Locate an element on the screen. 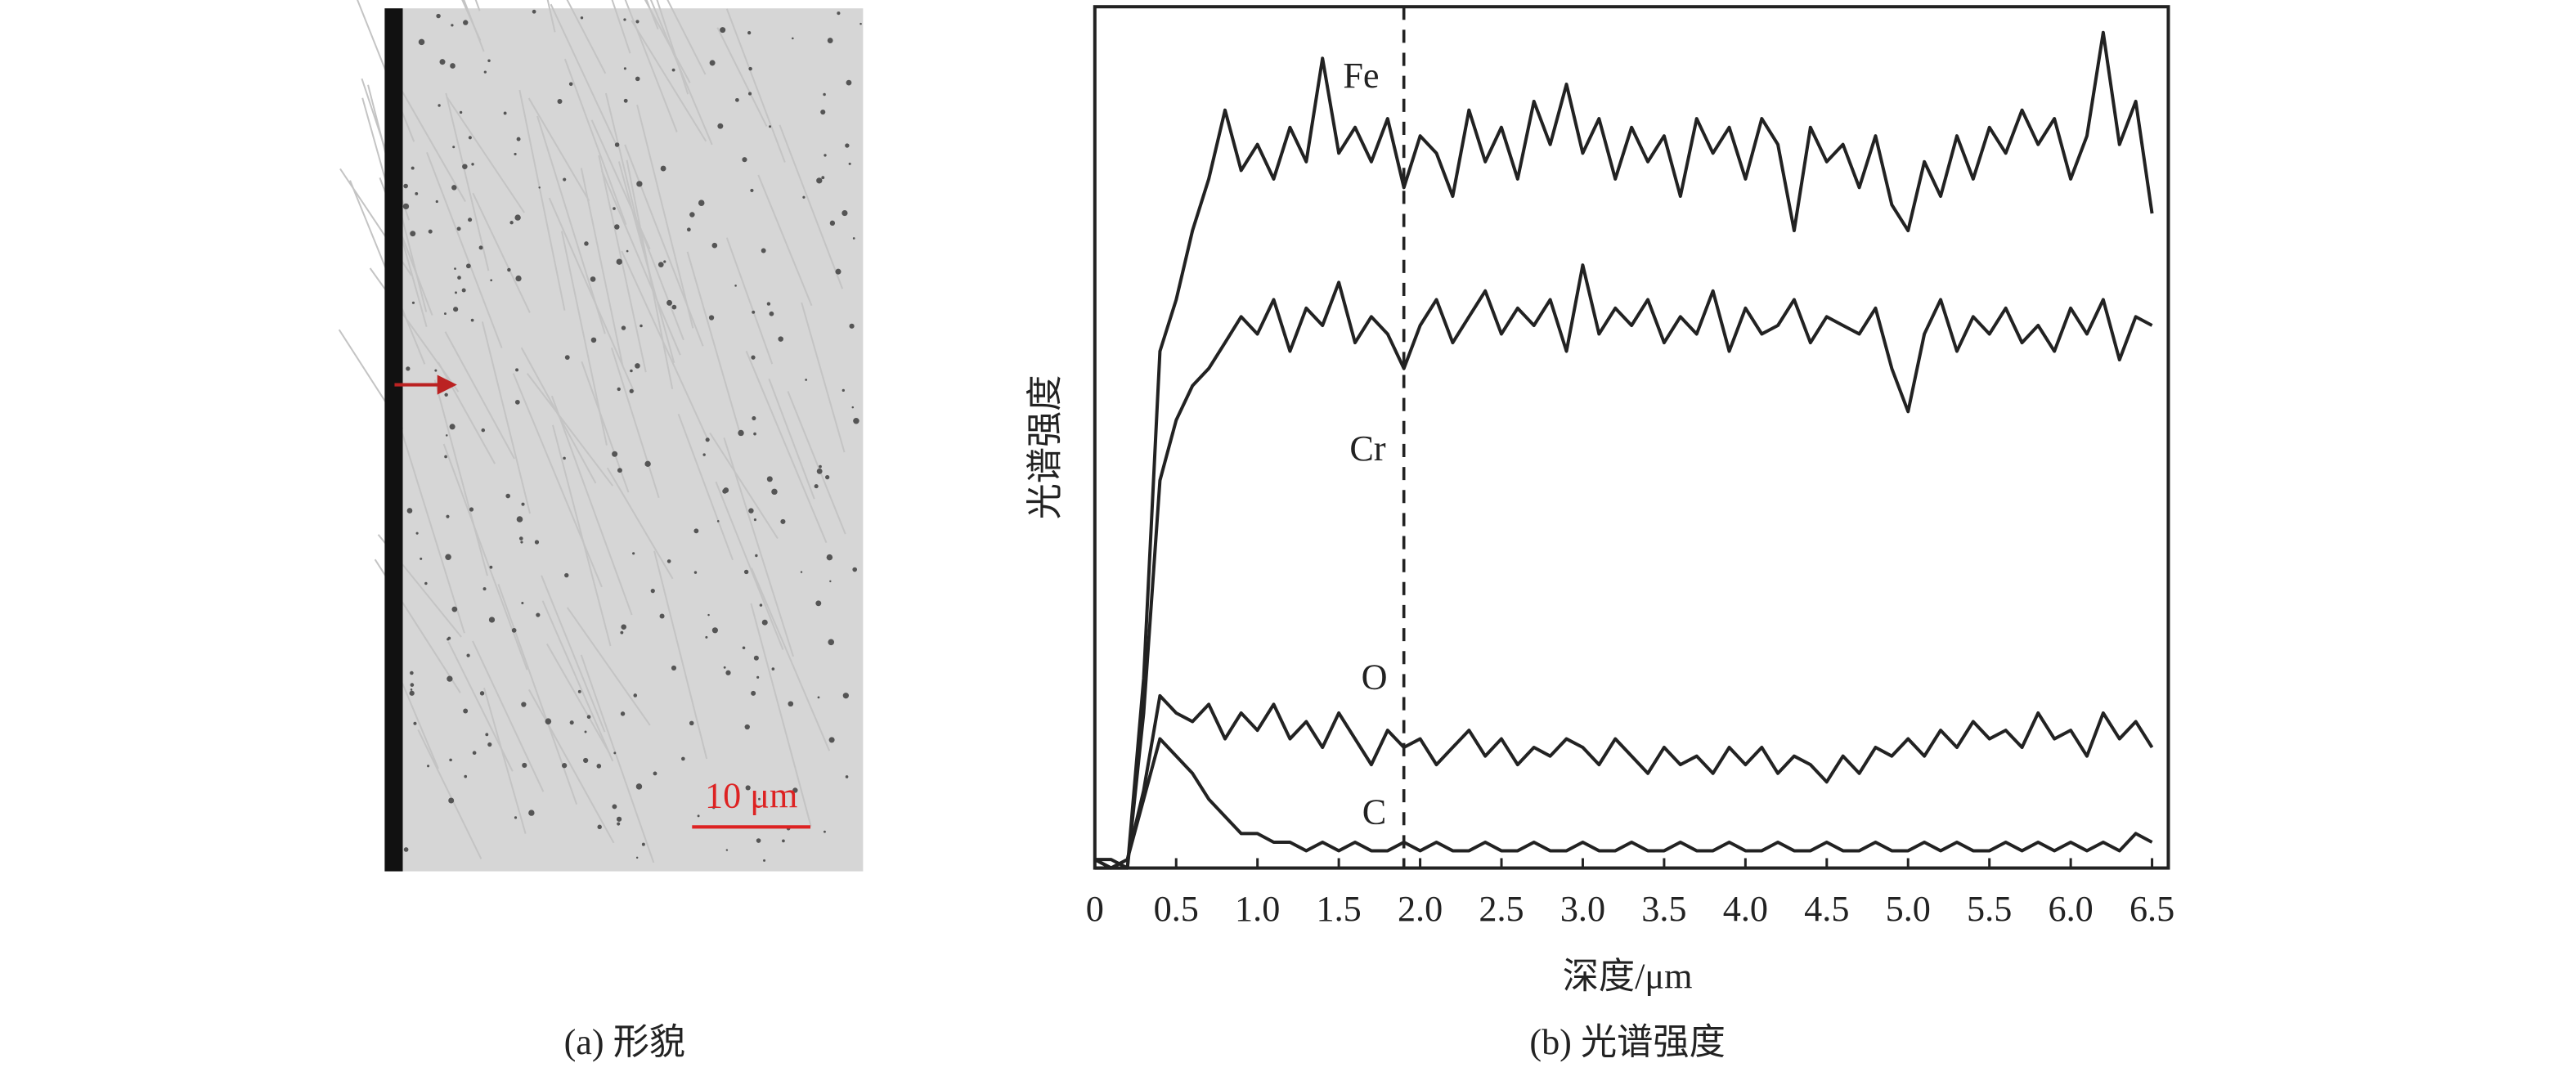  series-label: C is located at coordinates (1374, 812).